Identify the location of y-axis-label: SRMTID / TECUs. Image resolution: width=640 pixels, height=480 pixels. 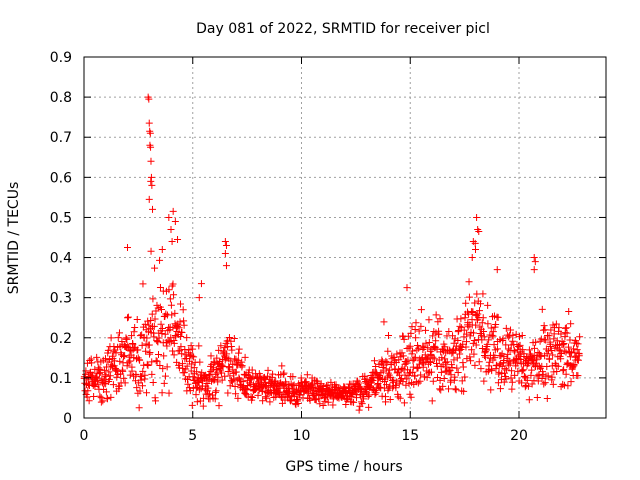
(14, 238).